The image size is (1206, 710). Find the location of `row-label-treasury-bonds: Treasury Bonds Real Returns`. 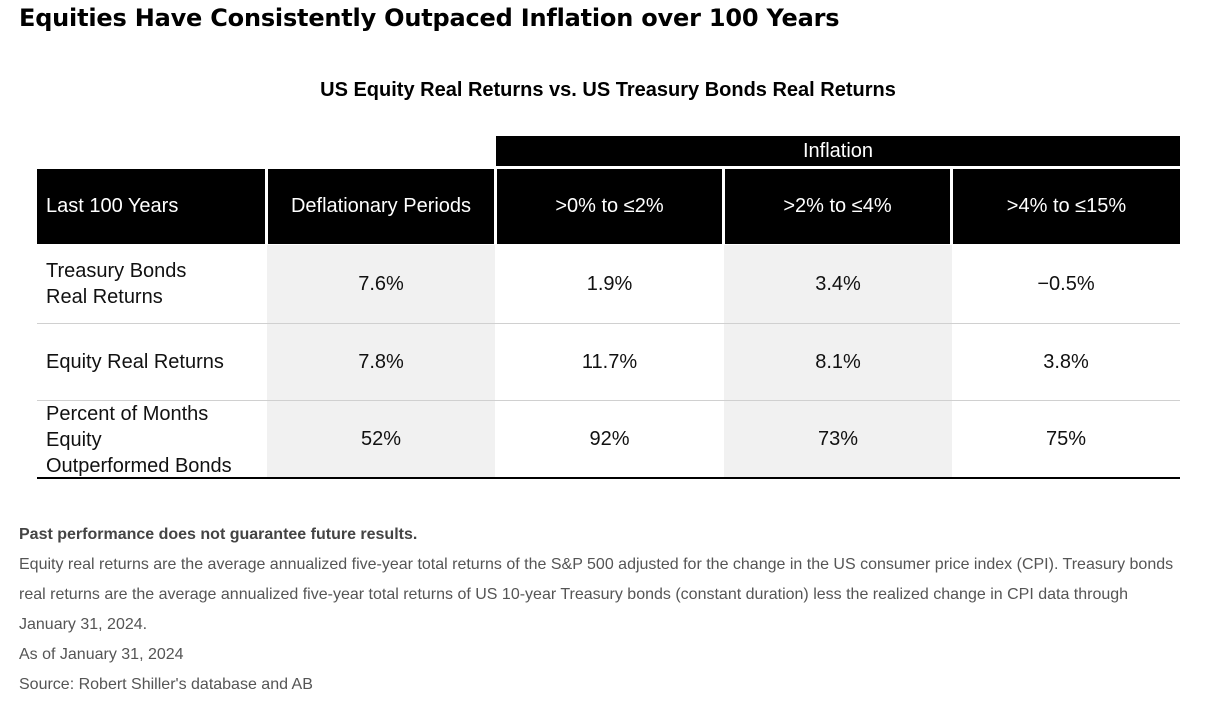

row-label-treasury-bonds: Treasury Bonds Real Returns is located at coordinates (116, 284).